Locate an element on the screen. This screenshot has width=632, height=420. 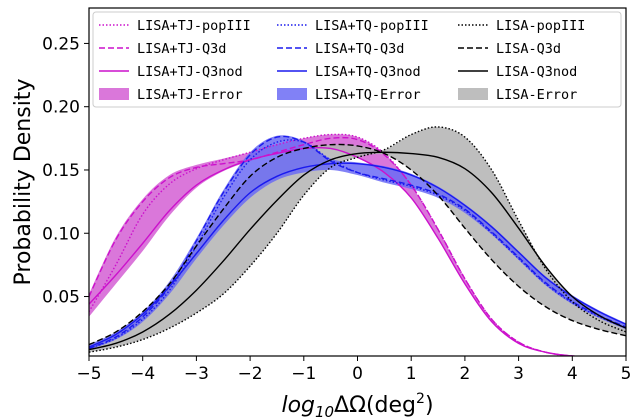
x-tick-label: 0 is located at coordinates (357, 374).